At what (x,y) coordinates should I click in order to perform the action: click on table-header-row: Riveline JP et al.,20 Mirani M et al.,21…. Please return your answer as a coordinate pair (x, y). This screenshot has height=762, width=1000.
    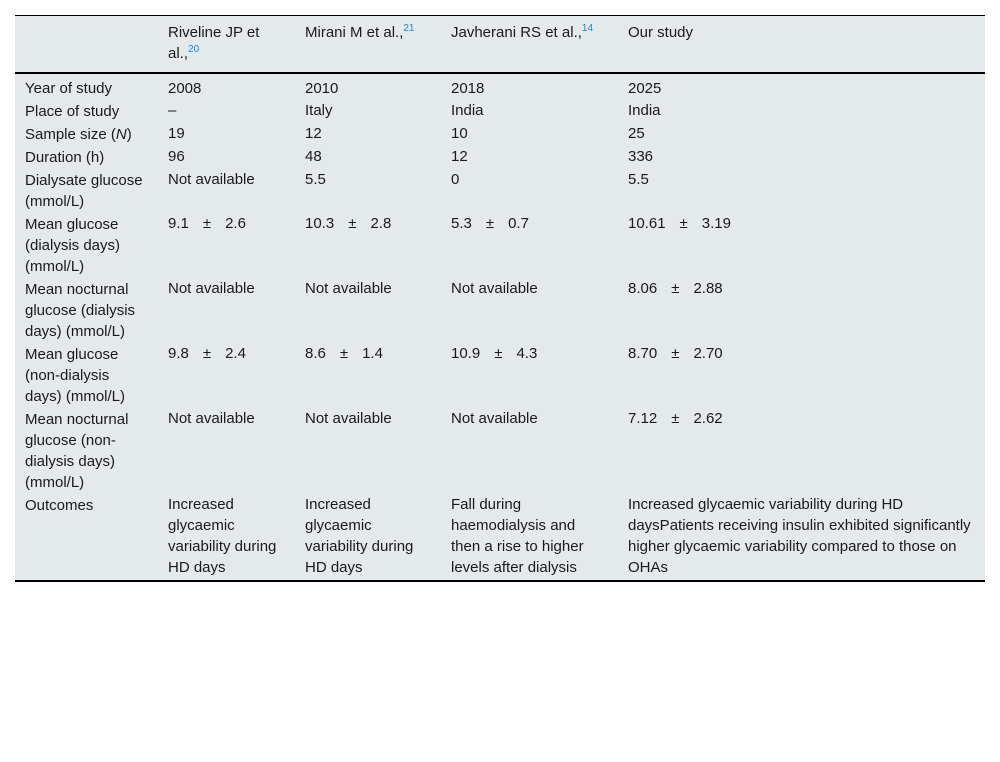
    Looking at the image, I should click on (500, 44).